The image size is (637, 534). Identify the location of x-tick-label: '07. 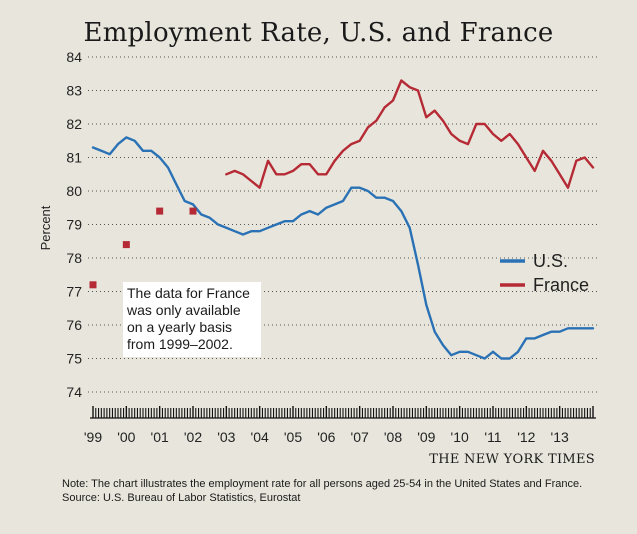
(360, 437).